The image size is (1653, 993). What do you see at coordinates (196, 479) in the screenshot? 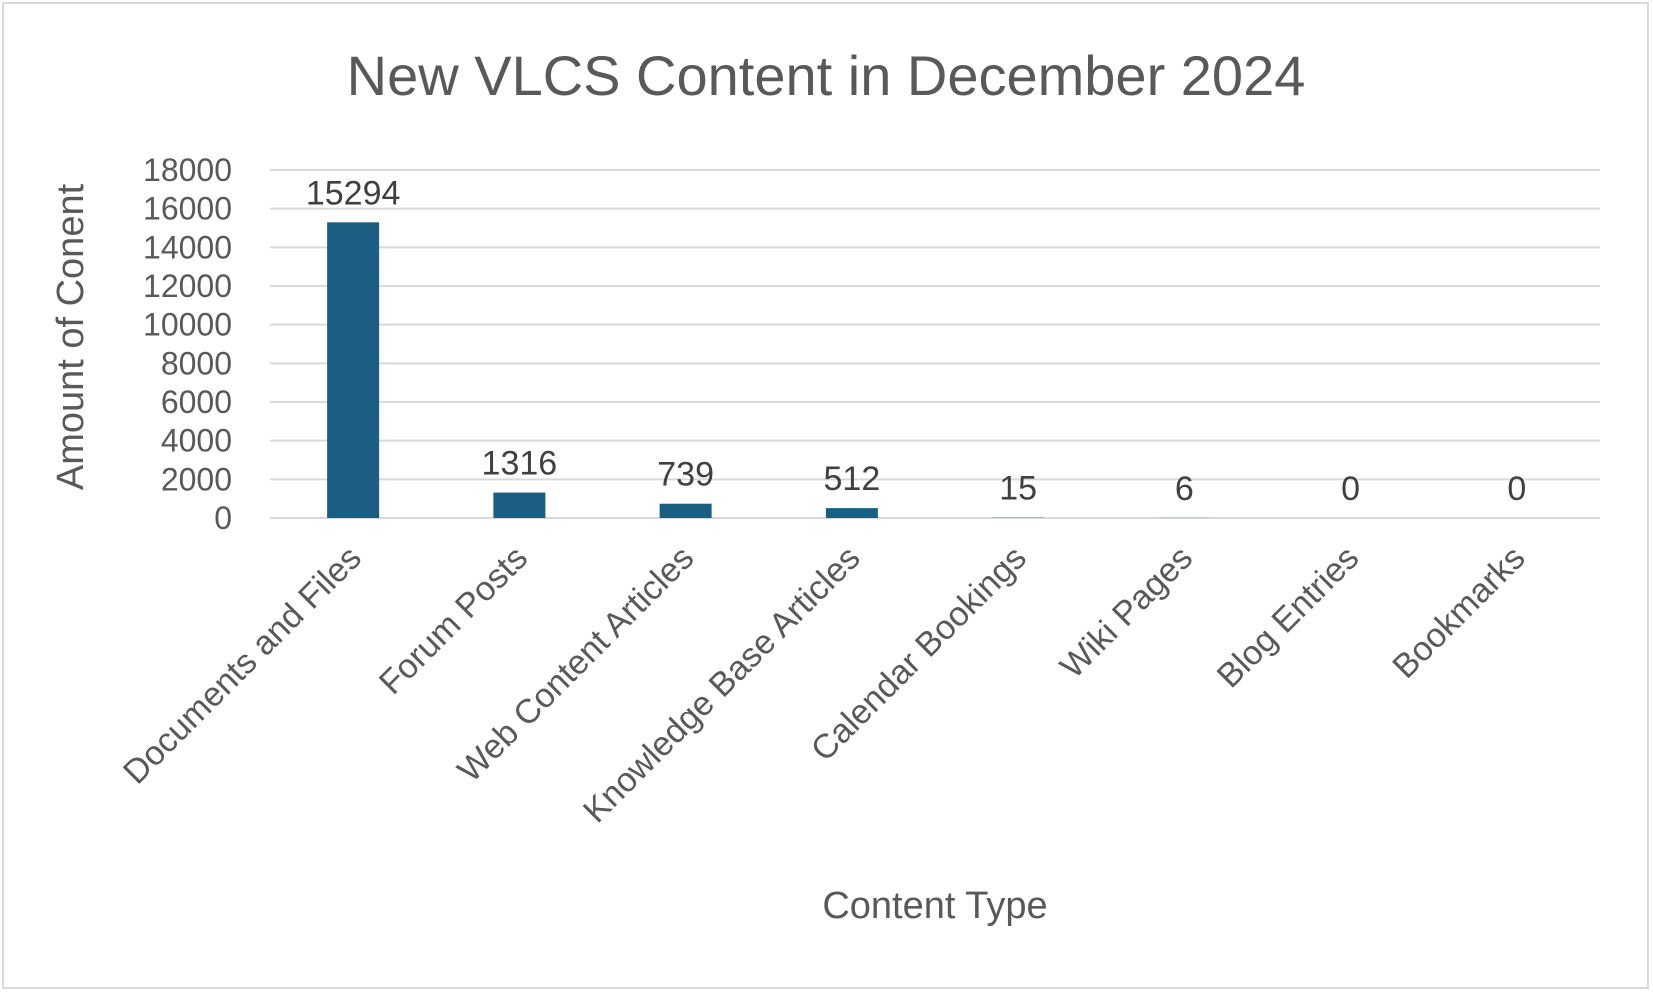
I see `y-tick-label: 2000` at bounding box center [196, 479].